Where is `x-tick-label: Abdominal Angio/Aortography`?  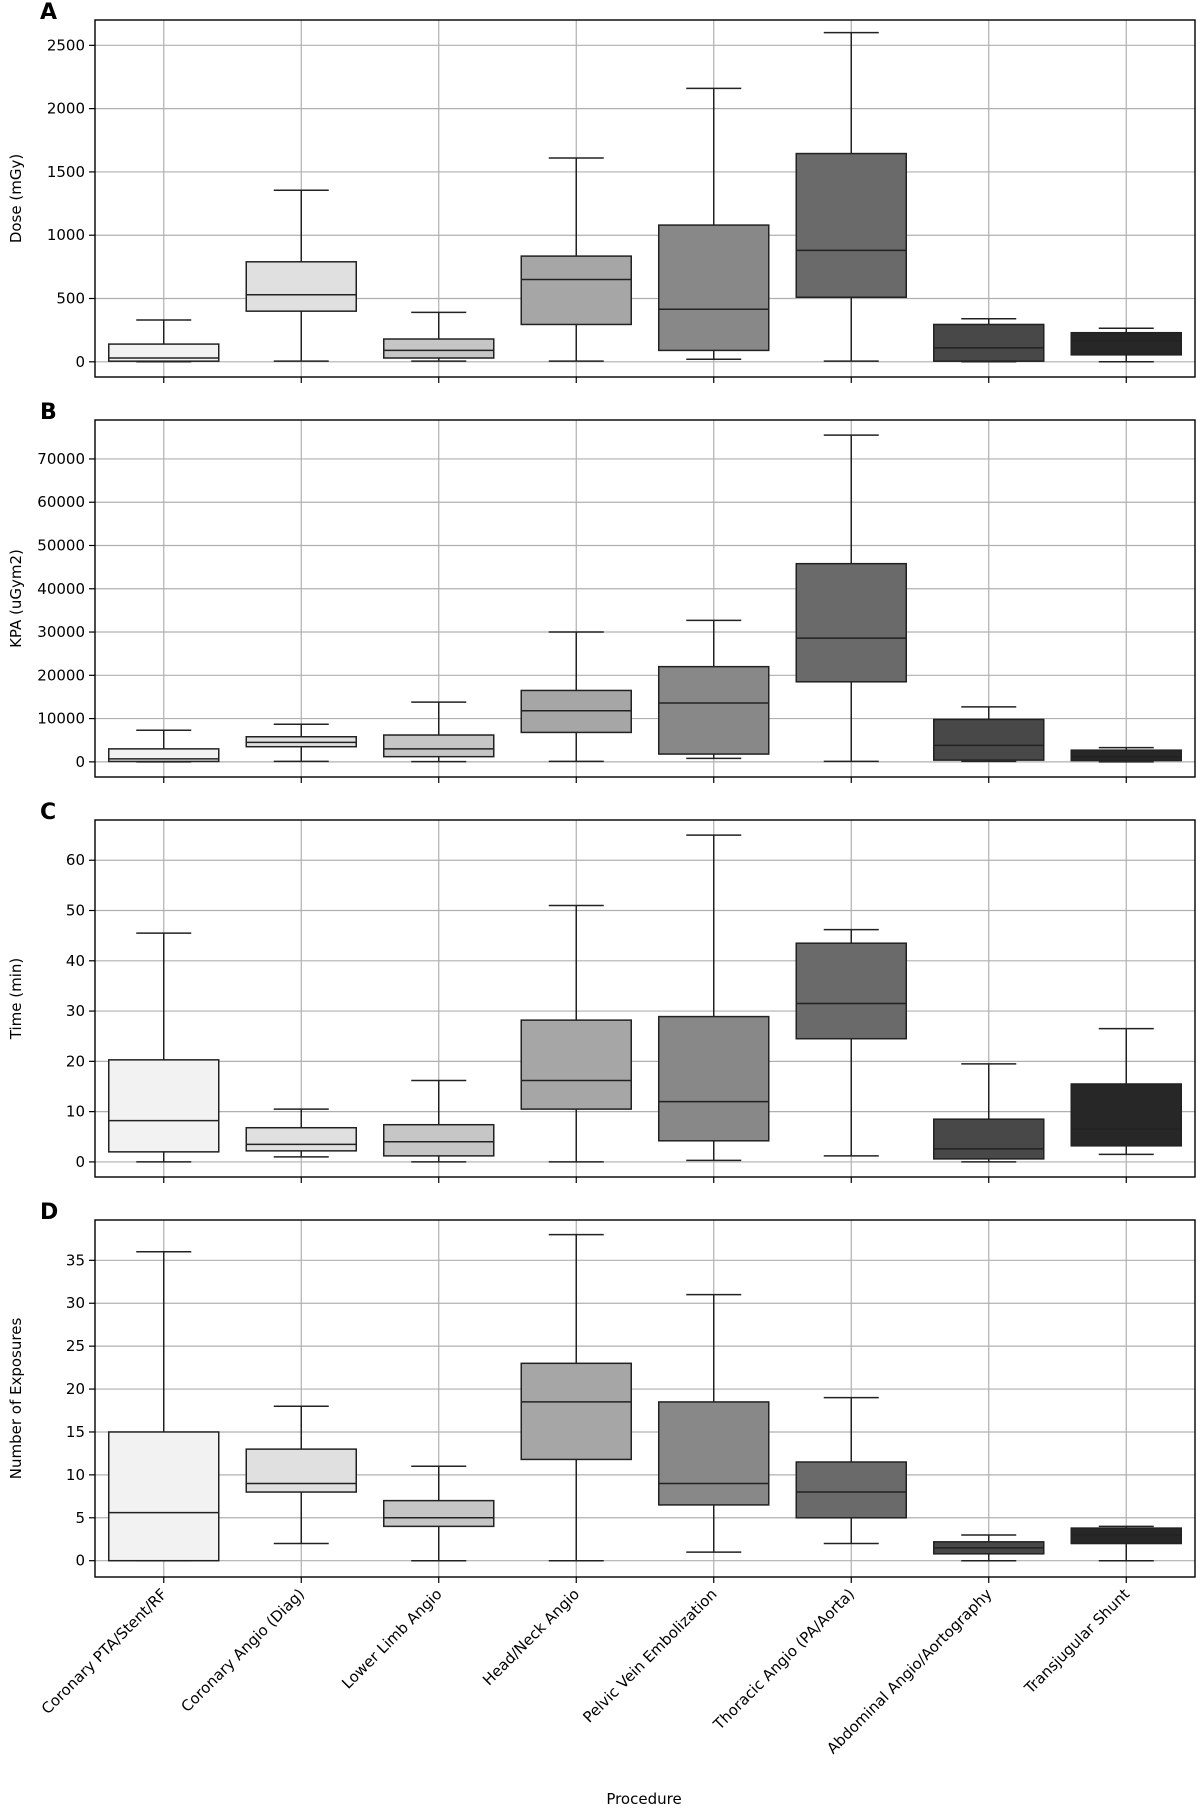
x-tick-label: Abdominal Angio/Aortography is located at coordinates (909, 1671).